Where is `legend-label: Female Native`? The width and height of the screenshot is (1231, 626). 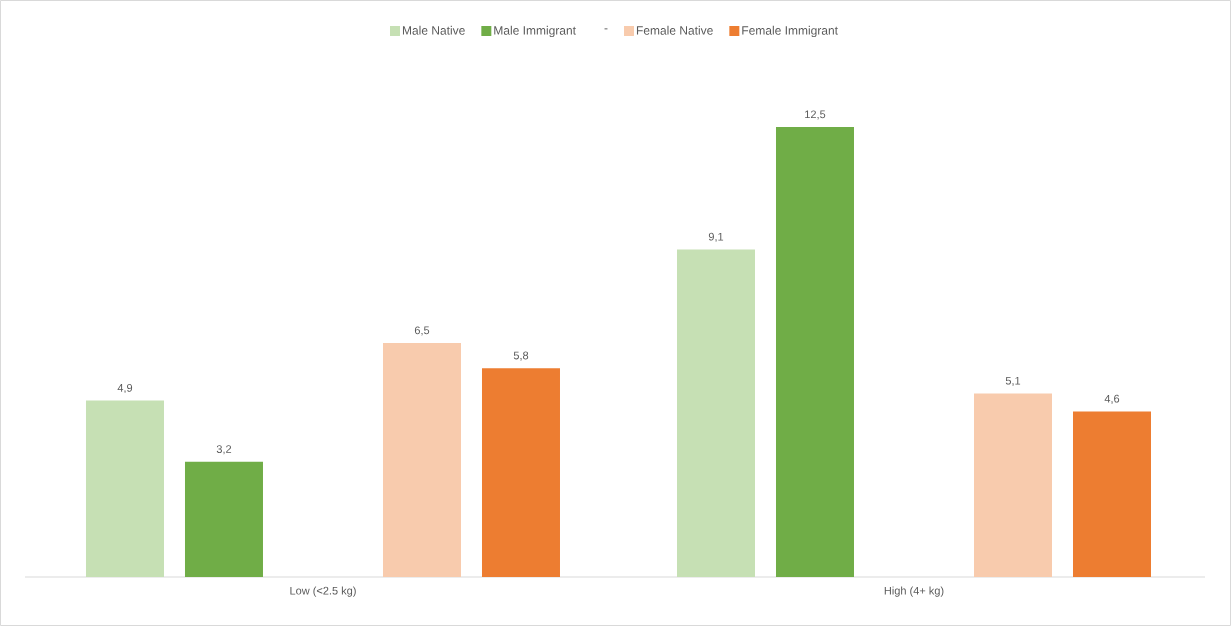
legend-label: Female Native is located at coordinates (674, 30).